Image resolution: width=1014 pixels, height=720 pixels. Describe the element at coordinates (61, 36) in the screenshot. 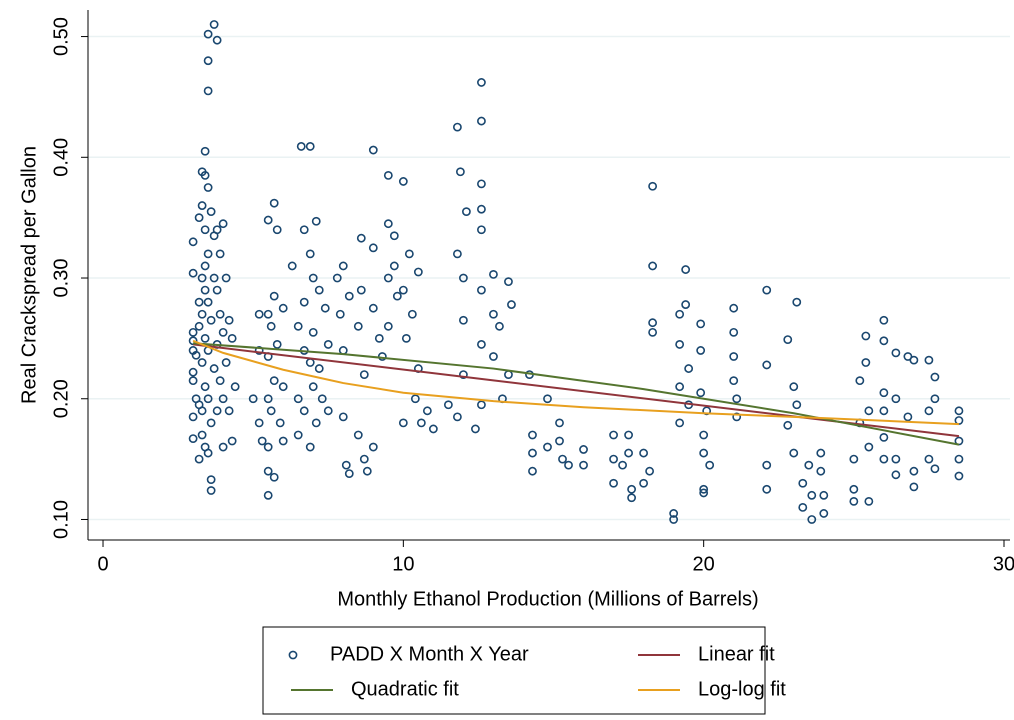

I see `y-tick-label: 0.50` at that location.